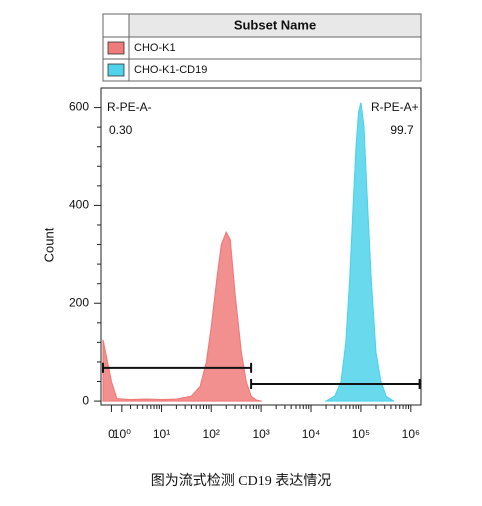  I want to click on y-axis-label: Count, so click(48, 244).